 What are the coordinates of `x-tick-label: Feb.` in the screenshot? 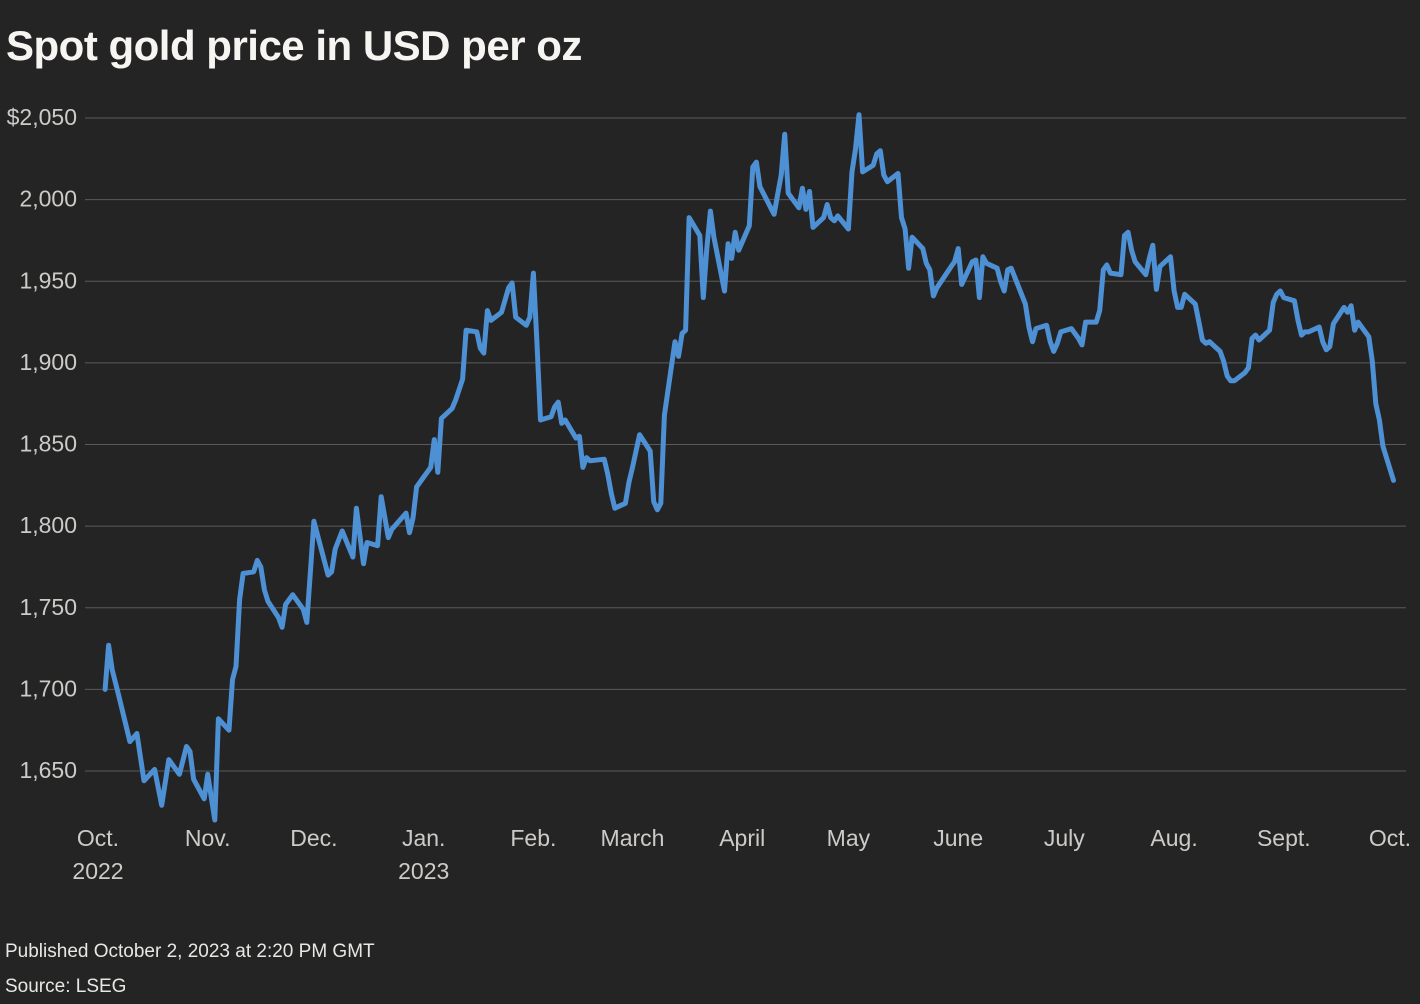 It's located at (533, 838).